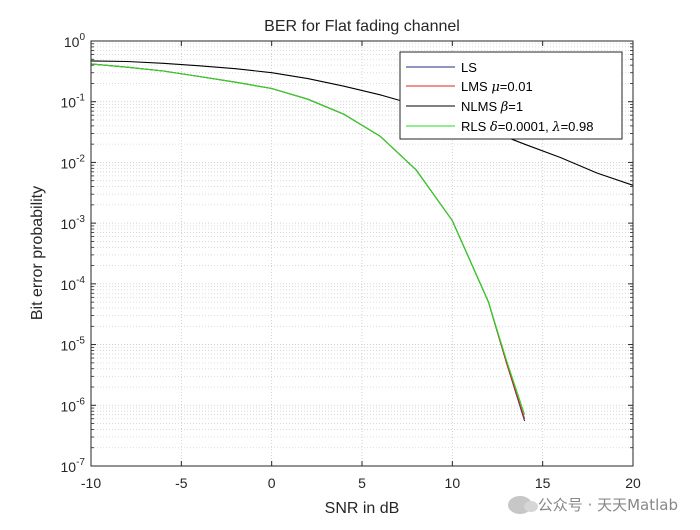 This screenshot has height=530, width=700. Describe the element at coordinates (73, 162) in the screenshot. I see `y-tick-label: 10⁻²` at that location.